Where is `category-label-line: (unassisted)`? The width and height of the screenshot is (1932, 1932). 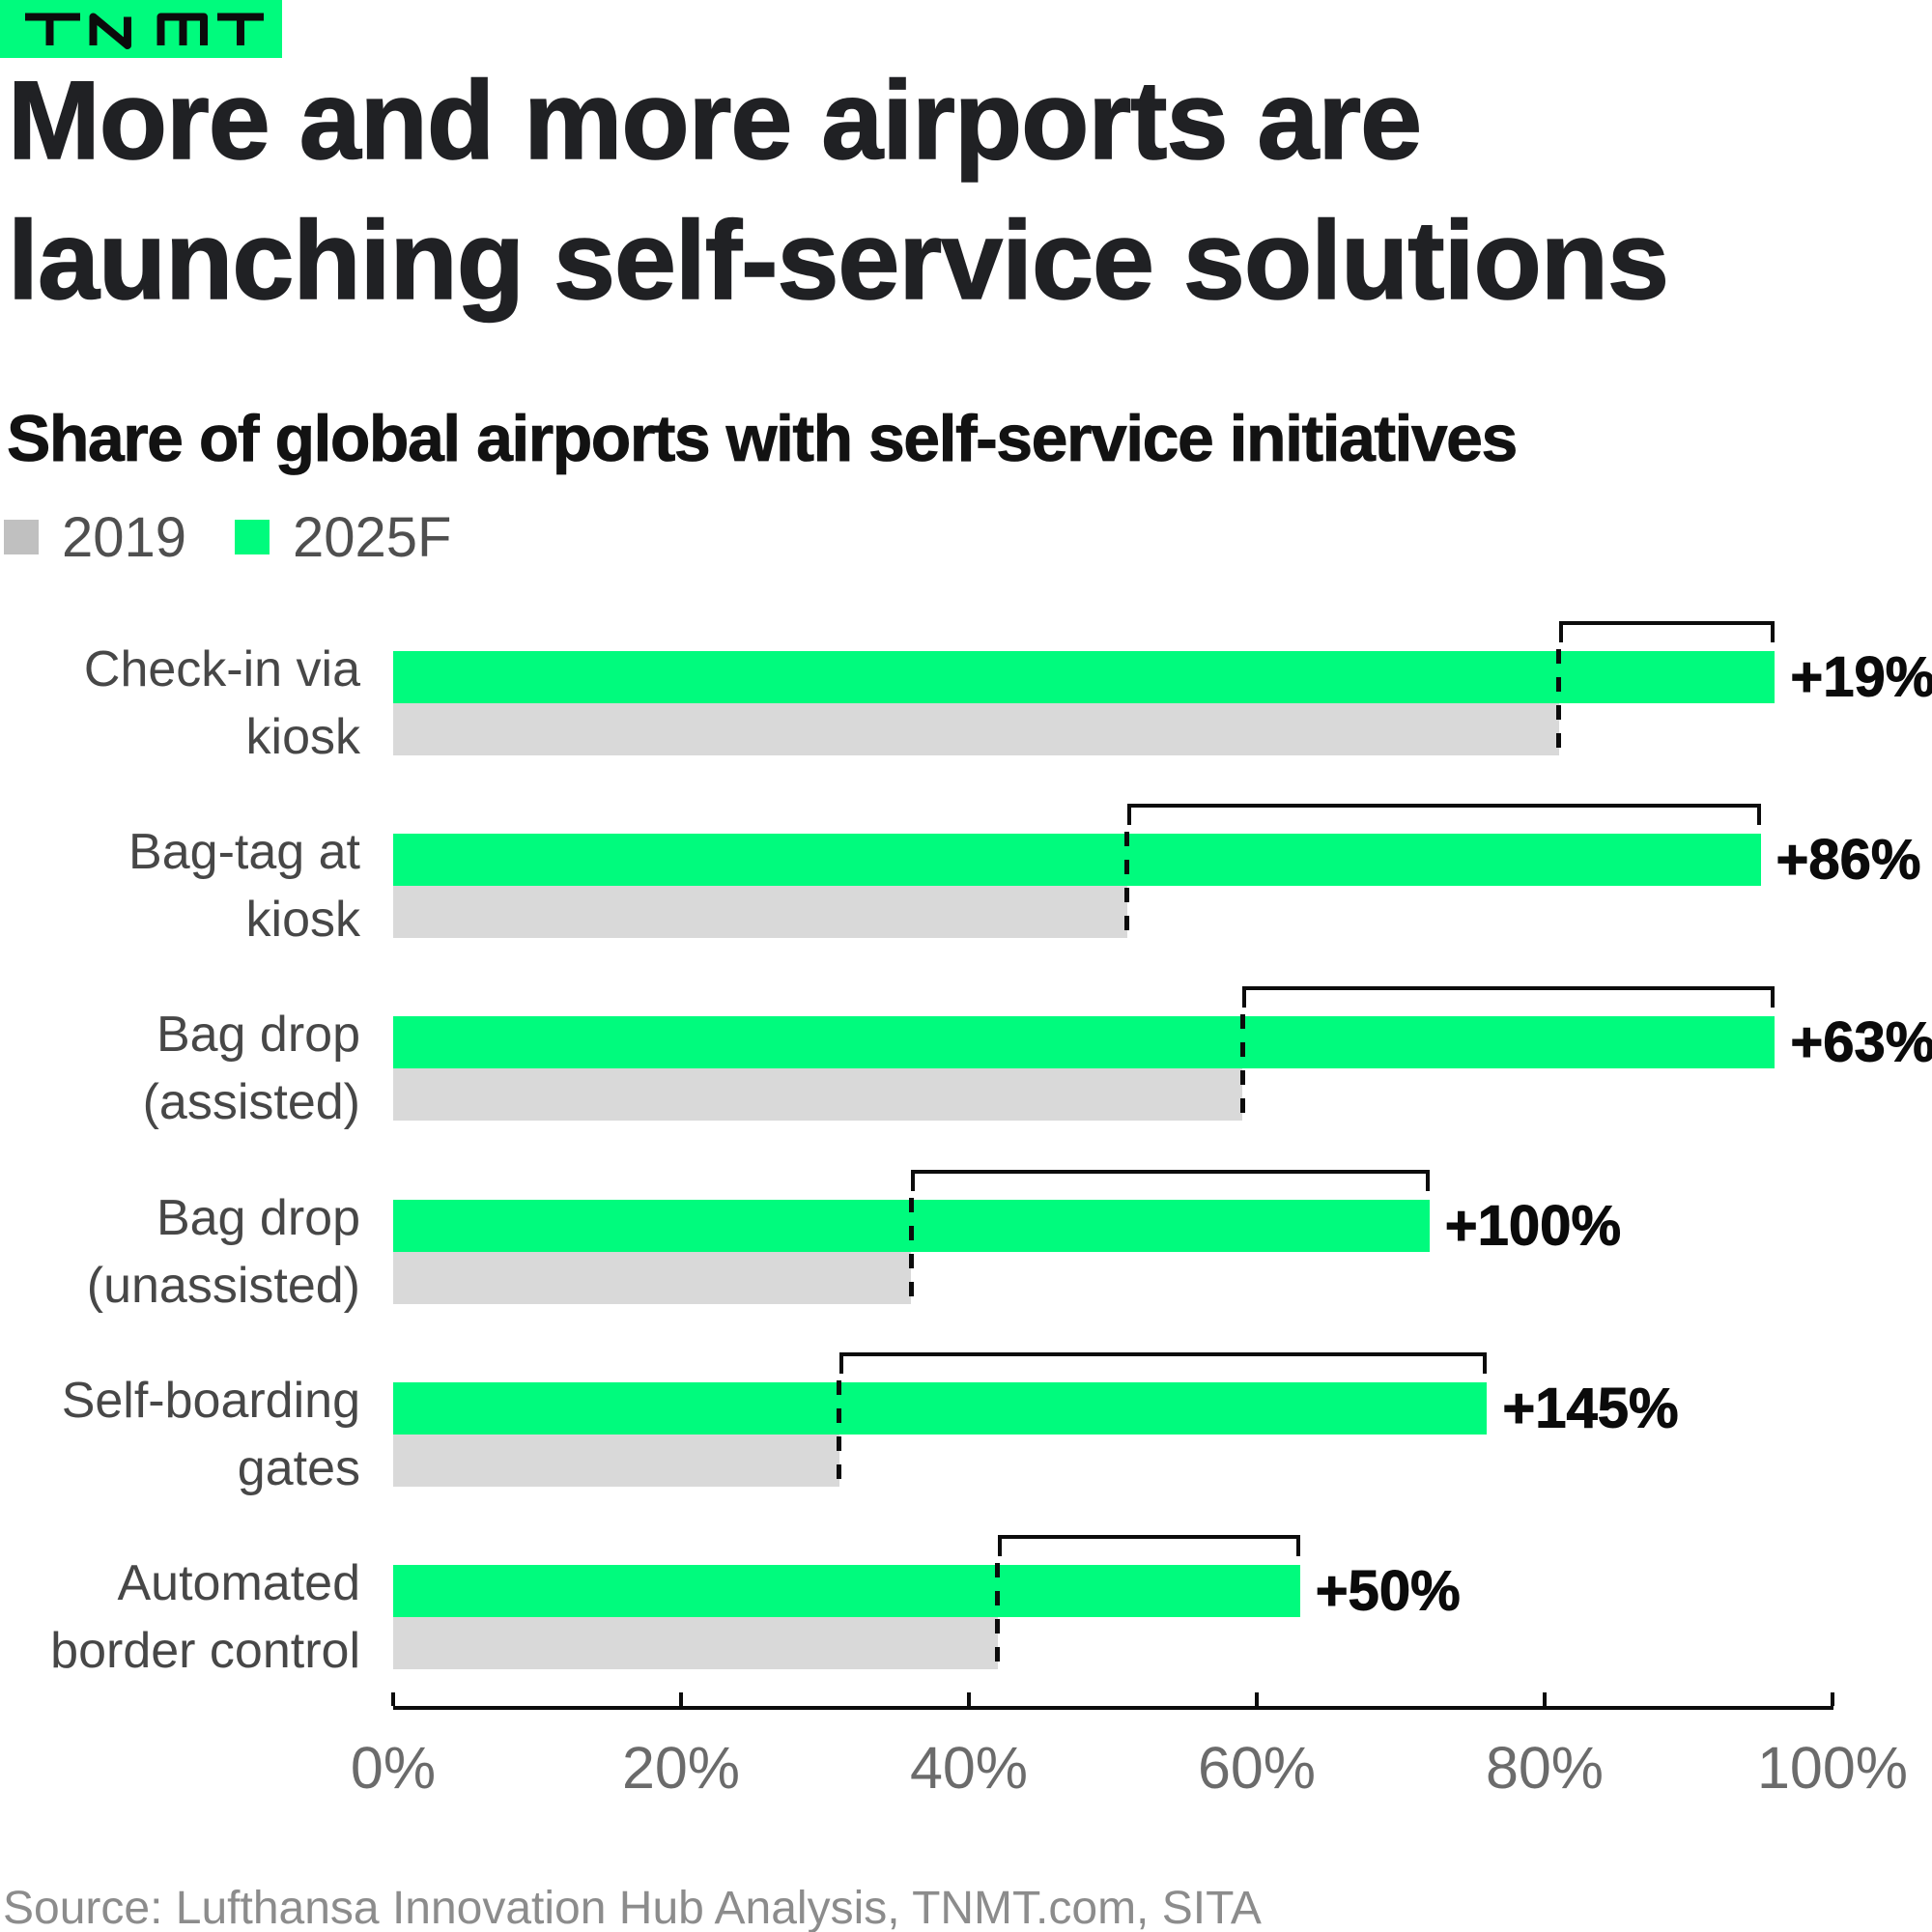
category-label-line: (unassisted) is located at coordinates (223, 1285).